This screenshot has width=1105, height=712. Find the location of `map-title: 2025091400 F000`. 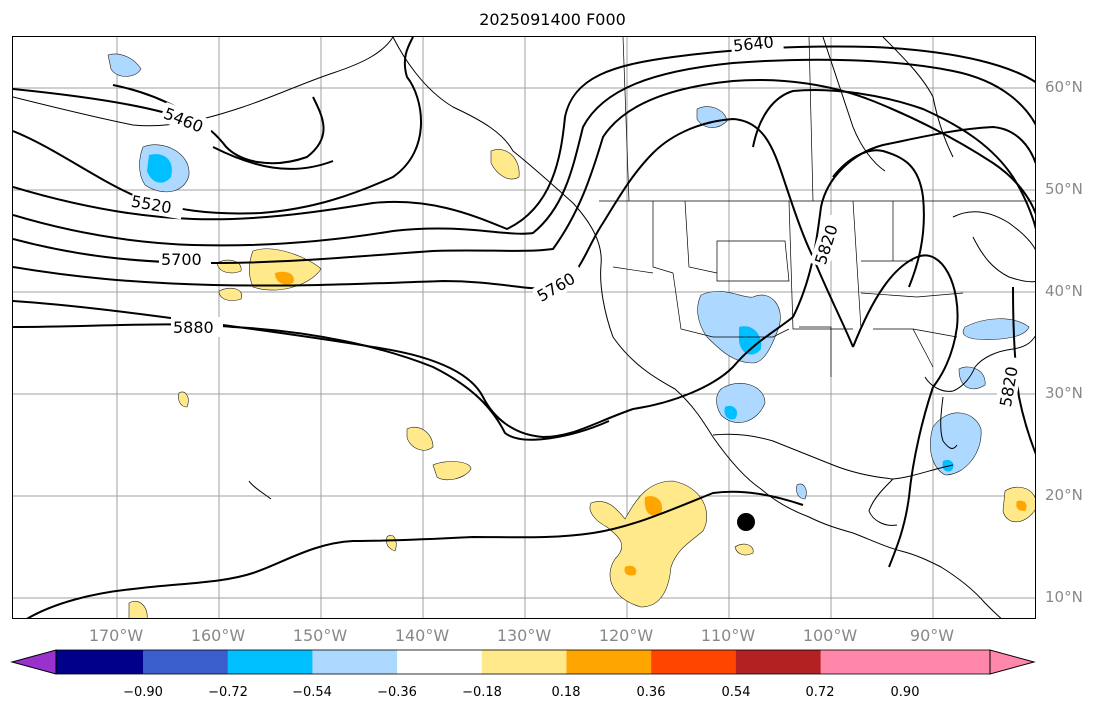

map-title: 2025091400 F000 is located at coordinates (552, 19).